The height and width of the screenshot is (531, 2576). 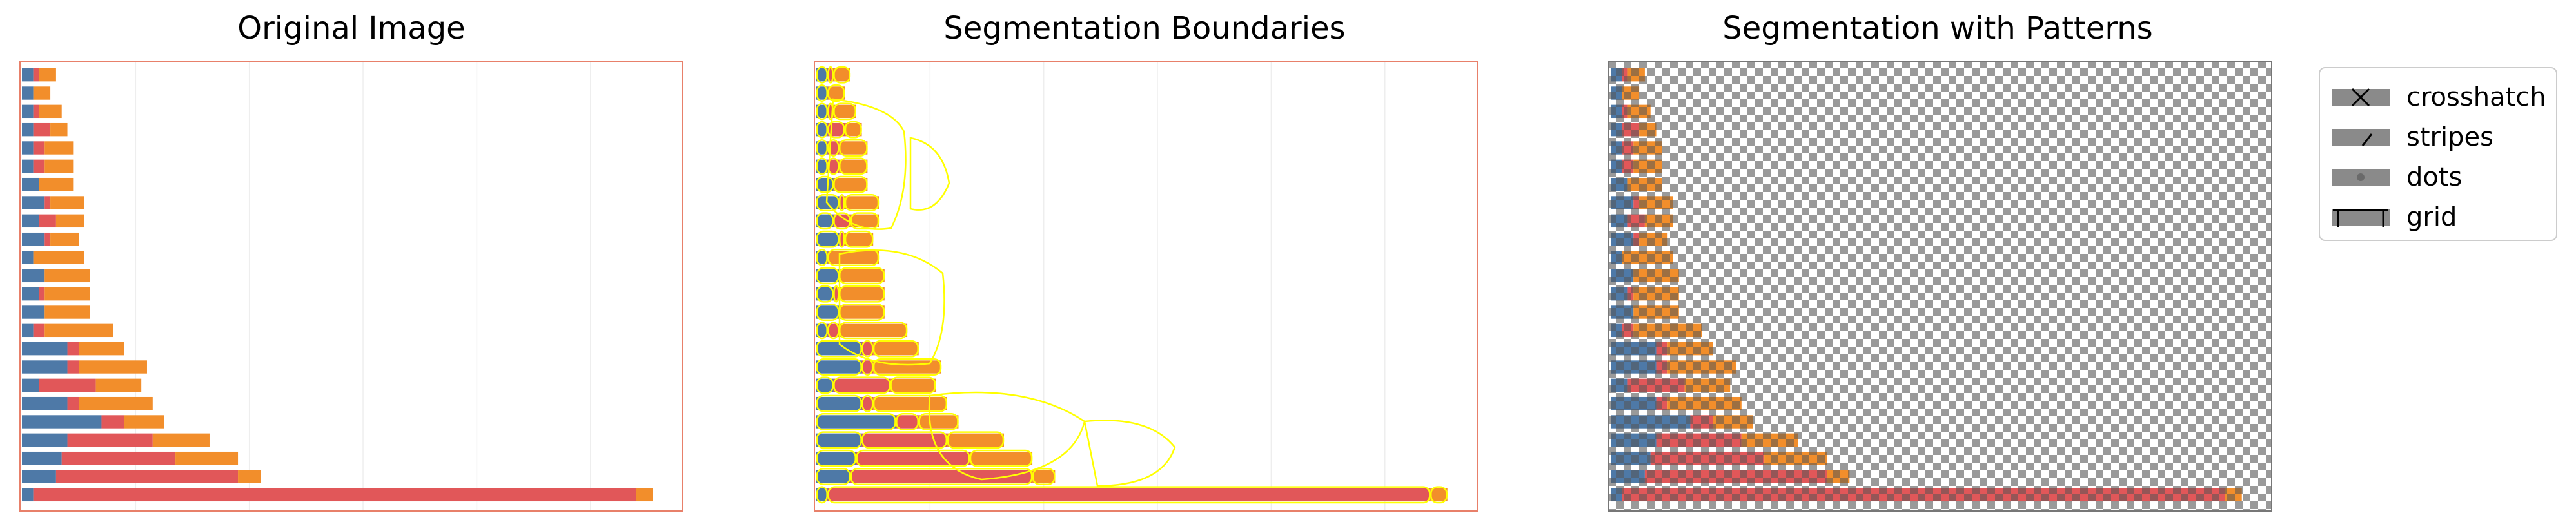 What do you see at coordinates (1144, 28) in the screenshot?
I see `panel-title-boundaries: Segmentation Boundaries` at bounding box center [1144, 28].